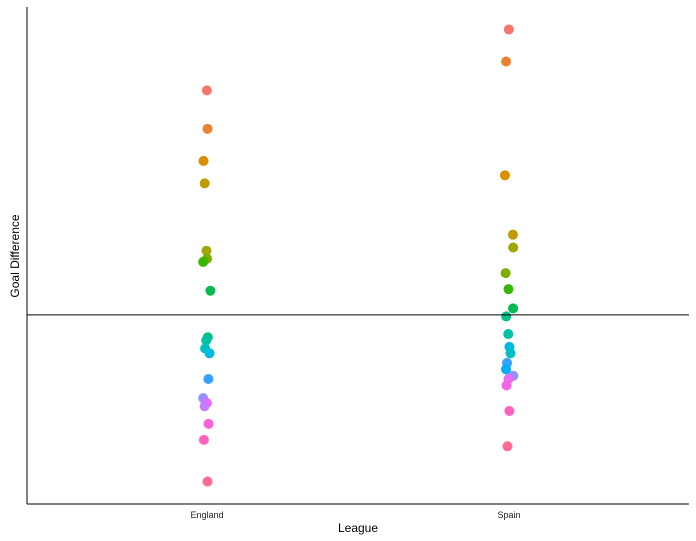 This screenshot has height=541, width=696. Describe the element at coordinates (206, 515) in the screenshot. I see `x-tick-label-england: England` at that location.